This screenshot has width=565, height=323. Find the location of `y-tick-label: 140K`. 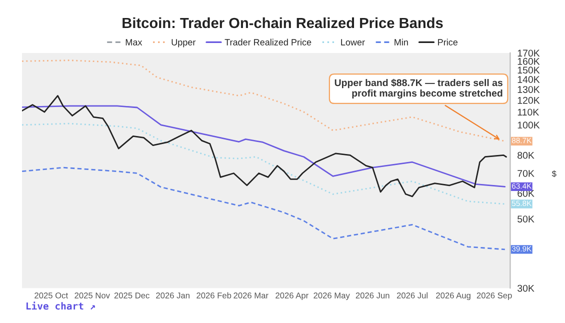

y-tick-label: 140K is located at coordinates (529, 79).